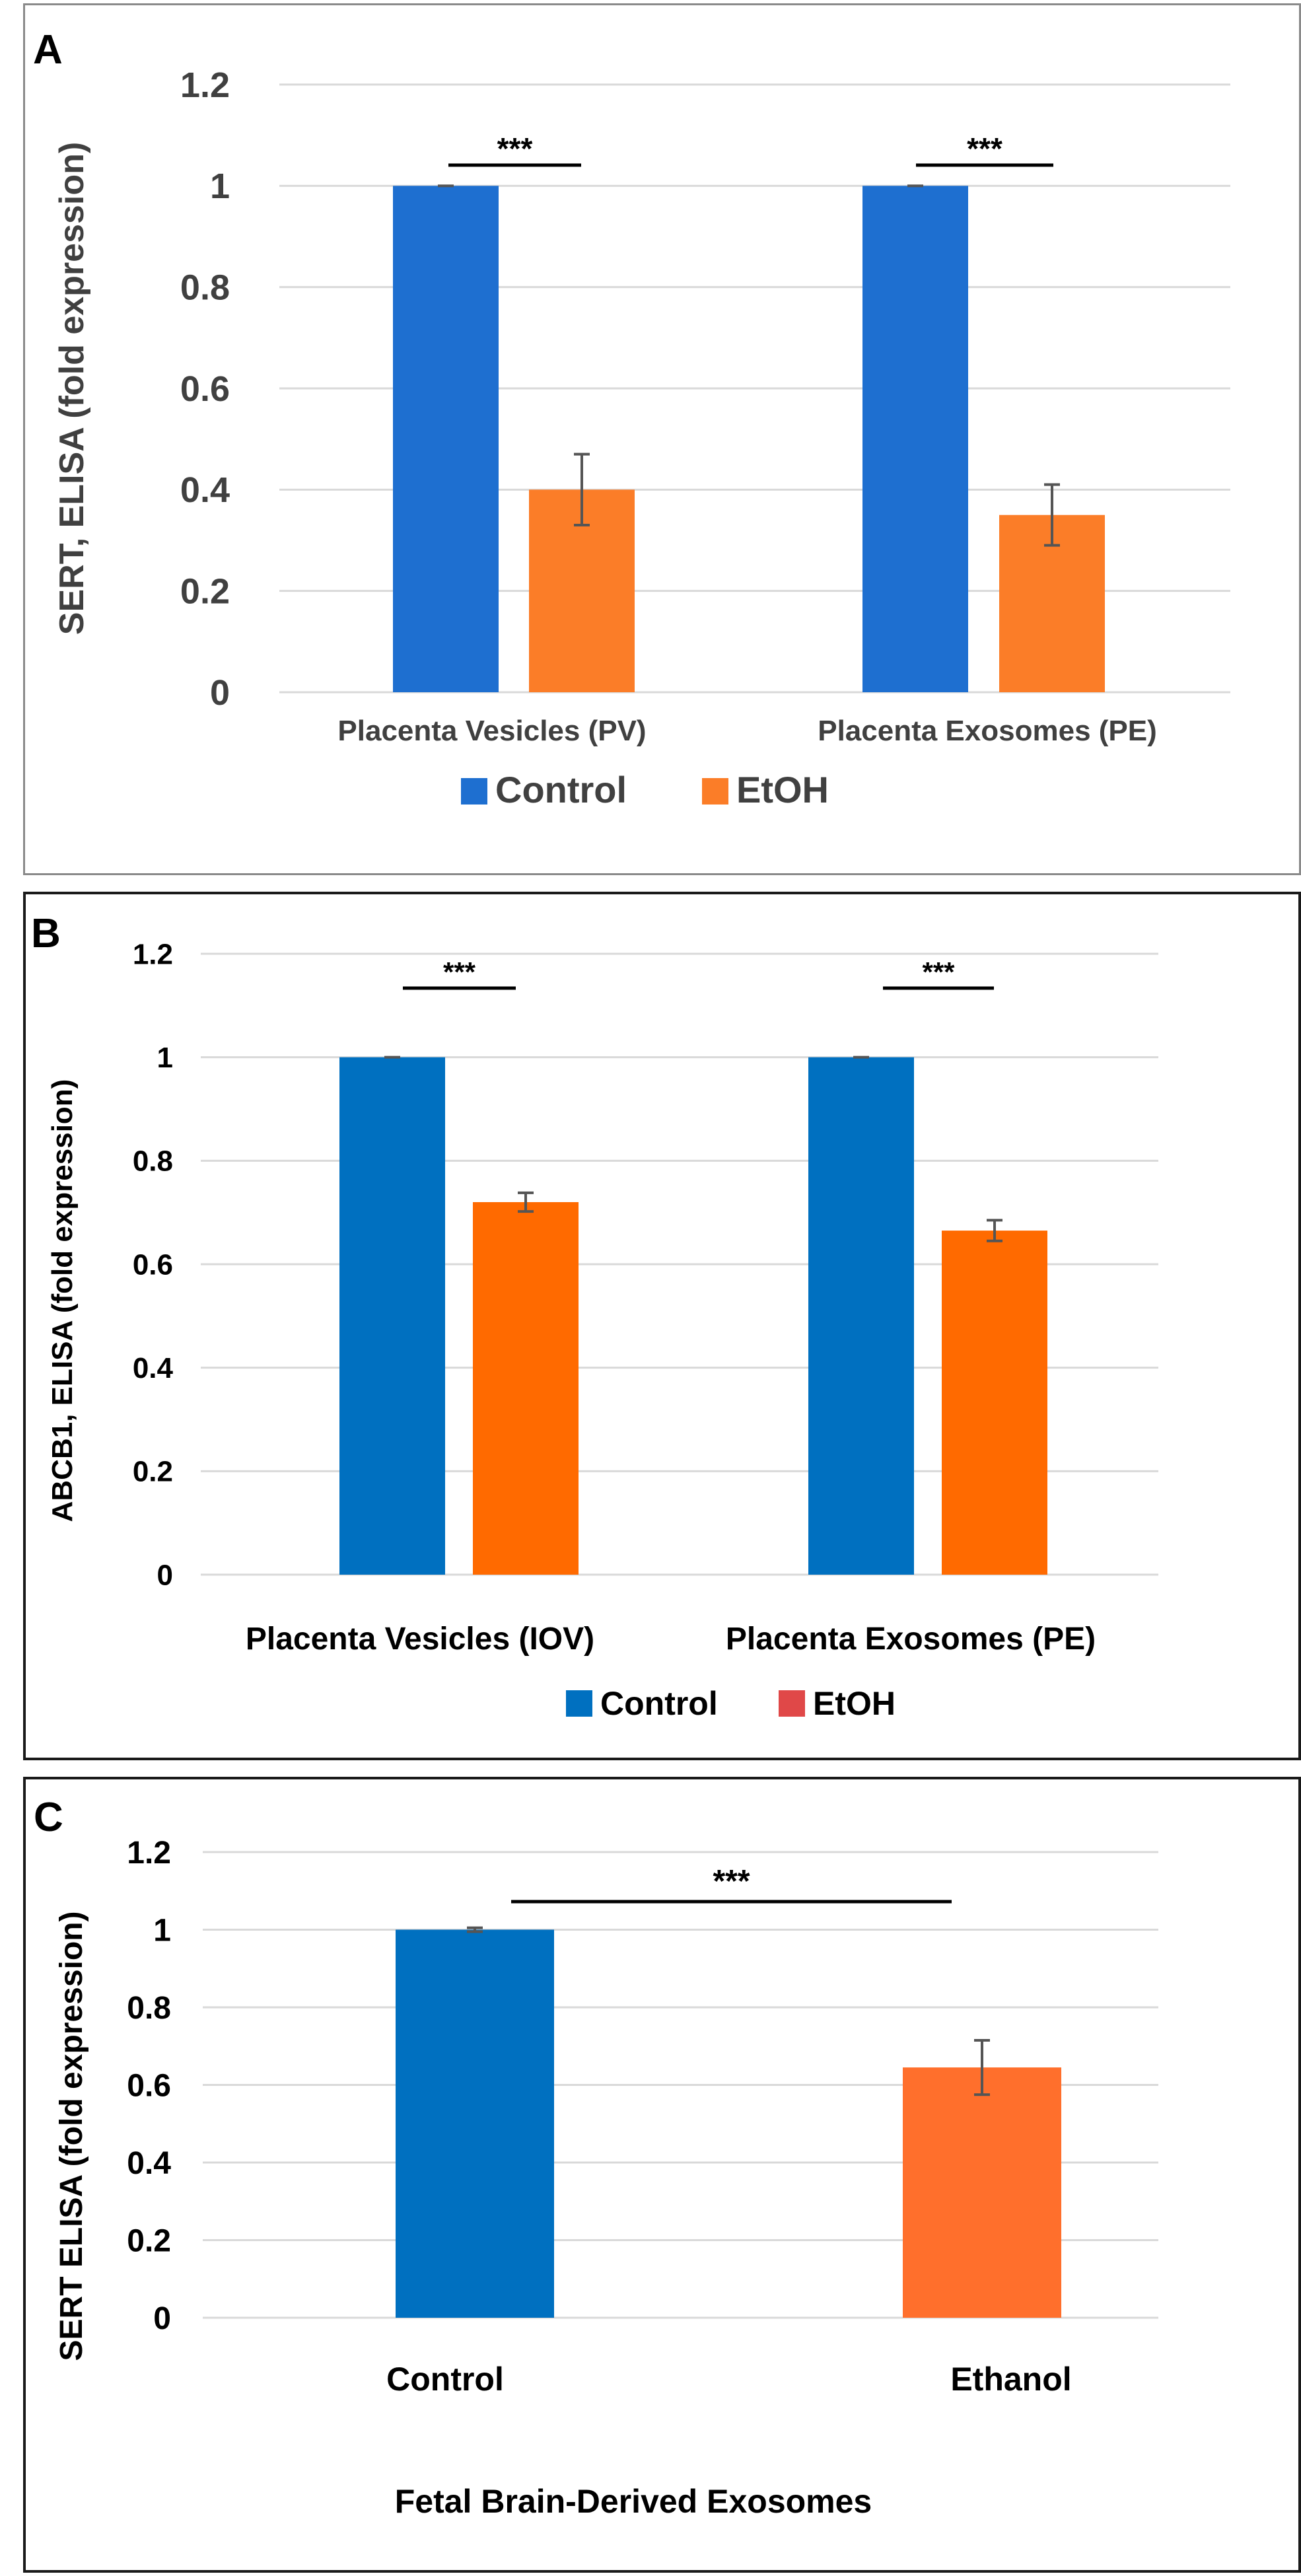 This screenshot has width=1301, height=2576. What do you see at coordinates (62, 1300) in the screenshot?
I see `y-axis-title: ABCB1, ELISA (fold expression)` at bounding box center [62, 1300].